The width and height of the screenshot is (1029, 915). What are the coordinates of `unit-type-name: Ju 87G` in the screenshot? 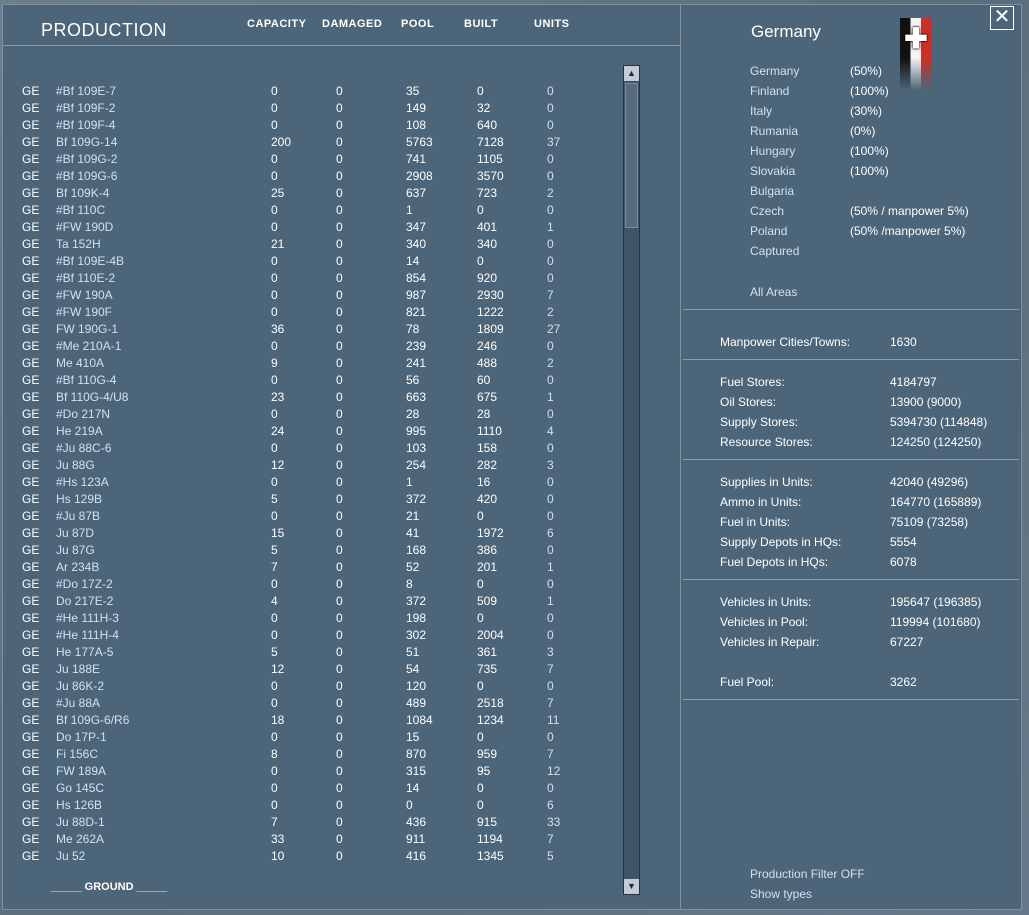 It's located at (75, 550).